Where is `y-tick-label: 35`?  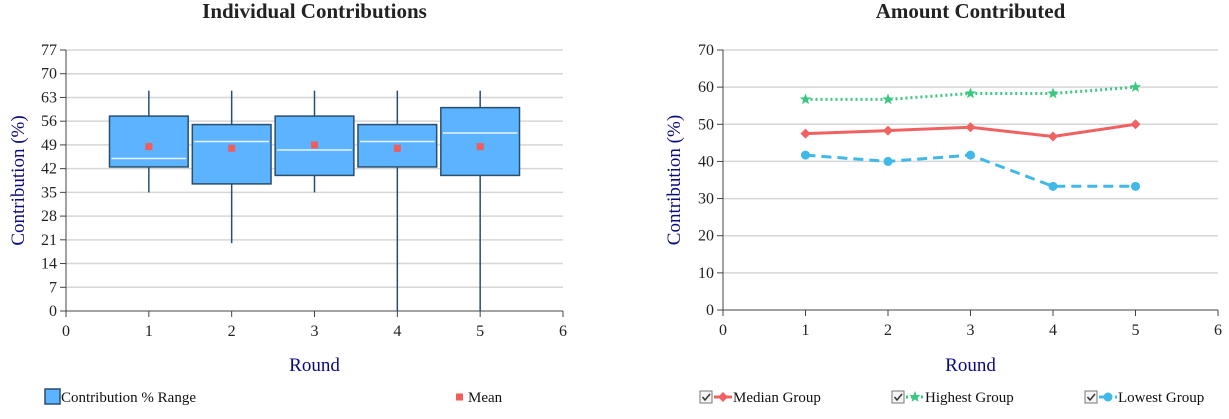 y-tick-label: 35 is located at coordinates (49, 192).